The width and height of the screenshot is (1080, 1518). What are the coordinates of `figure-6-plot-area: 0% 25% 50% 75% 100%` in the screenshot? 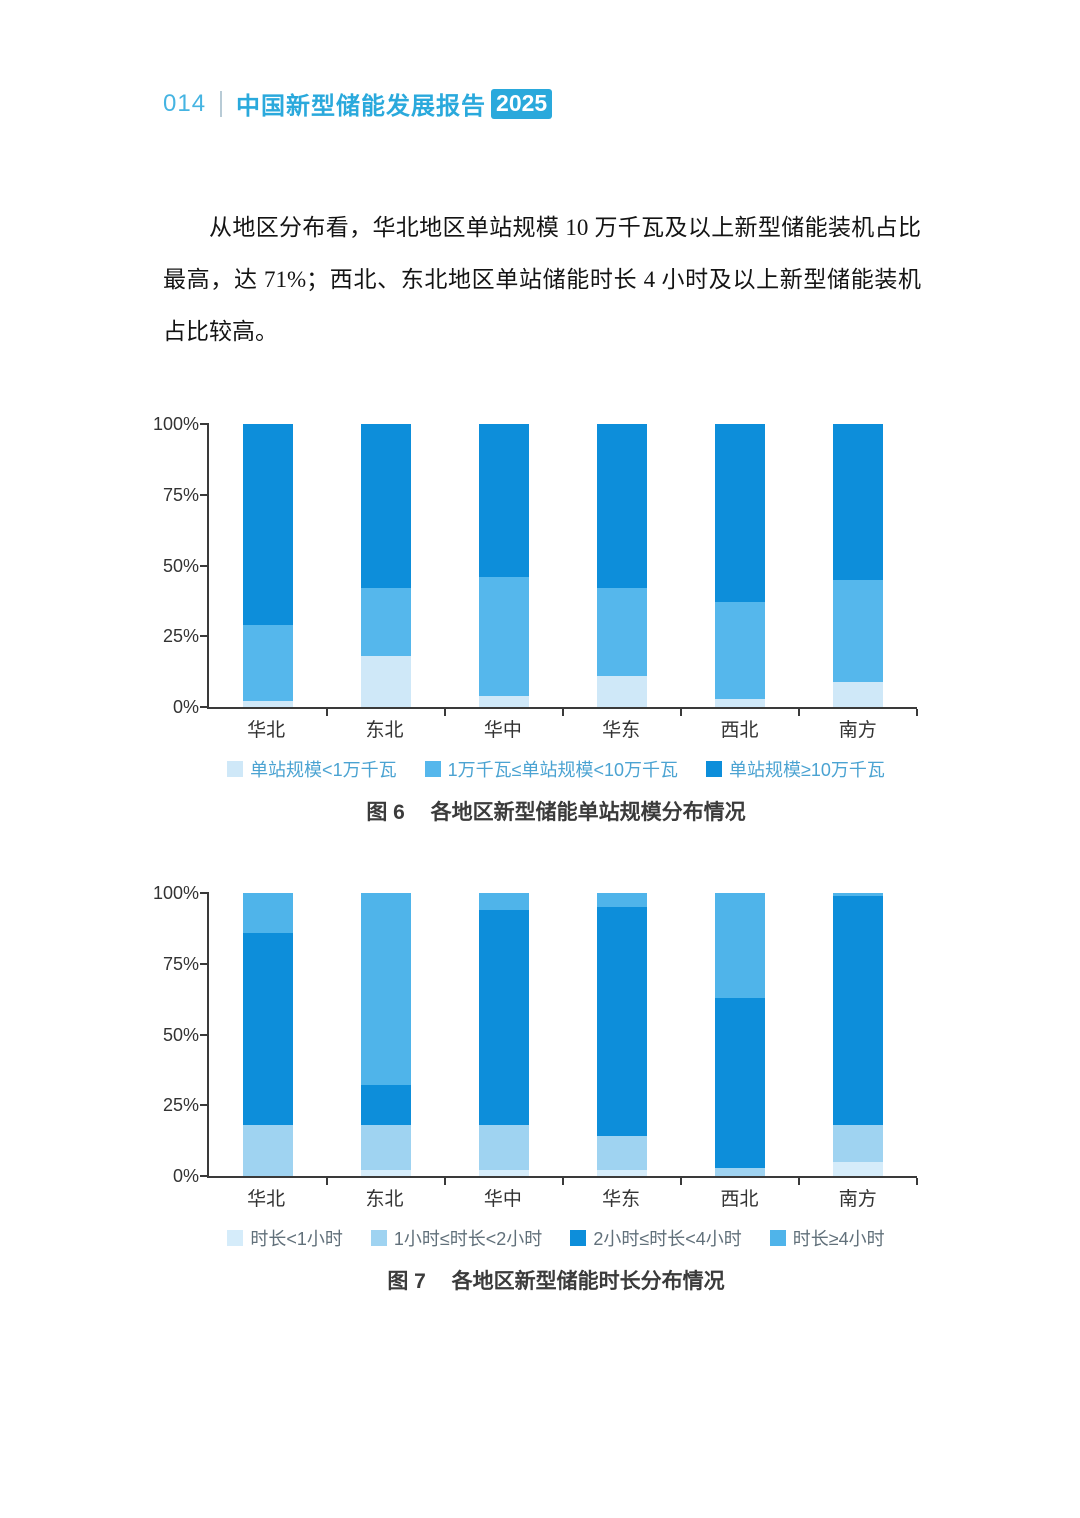 It's located at (535, 565).